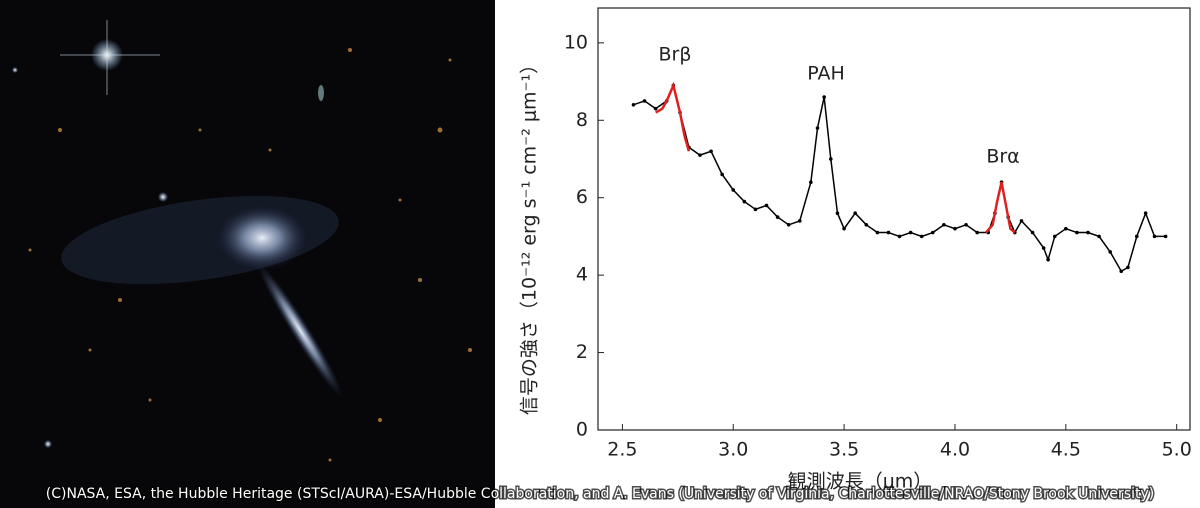  I want to click on x-axis-label: 観測波長（μm）, so click(860, 482).